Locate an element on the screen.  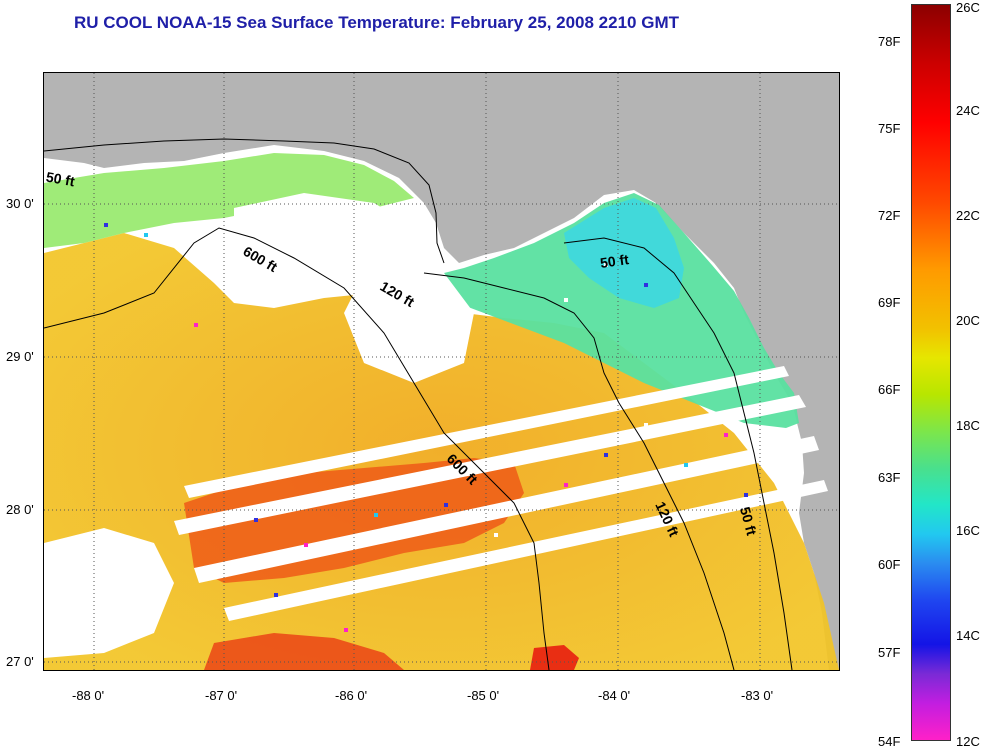
colorbar-f-75: 75F is located at coordinates (889, 128).